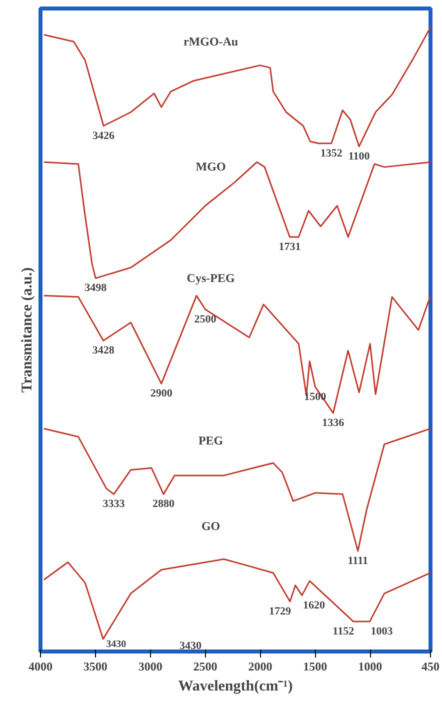 Image resolution: width=442 pixels, height=711 pixels. Describe the element at coordinates (315, 667) in the screenshot. I see `x-tick-label: 1500` at that location.